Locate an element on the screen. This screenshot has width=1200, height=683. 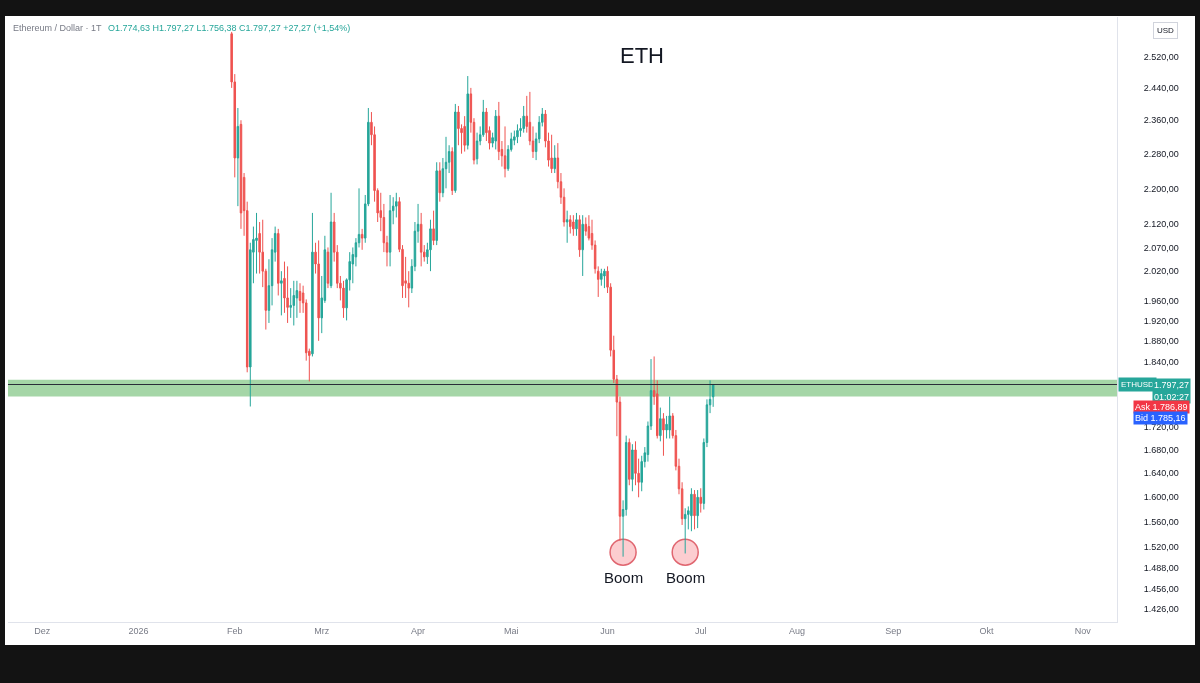
y-tick-label: 1.600,00 is located at coordinates (1161, 497).